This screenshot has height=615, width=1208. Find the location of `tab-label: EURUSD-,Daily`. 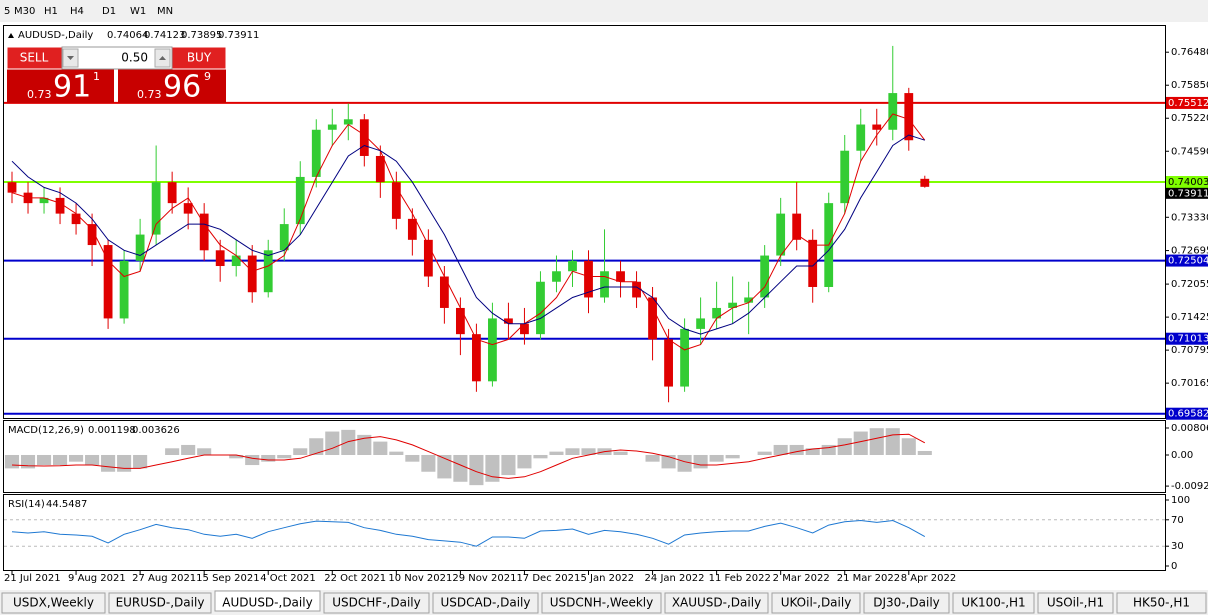

tab-label: EURUSD-,Daily is located at coordinates (160, 603).